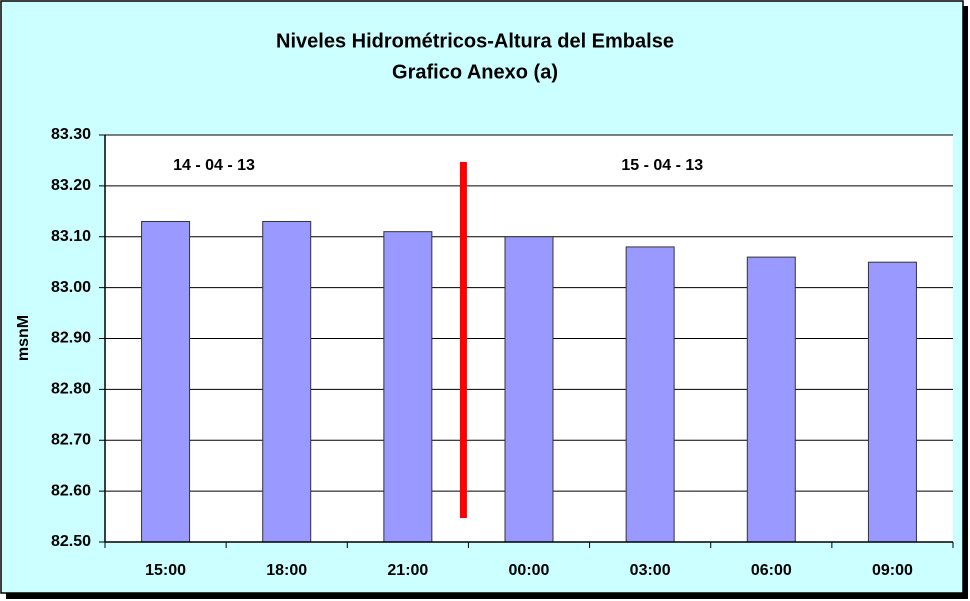  I want to click on y-axis-label: msnM, so click(23, 338).